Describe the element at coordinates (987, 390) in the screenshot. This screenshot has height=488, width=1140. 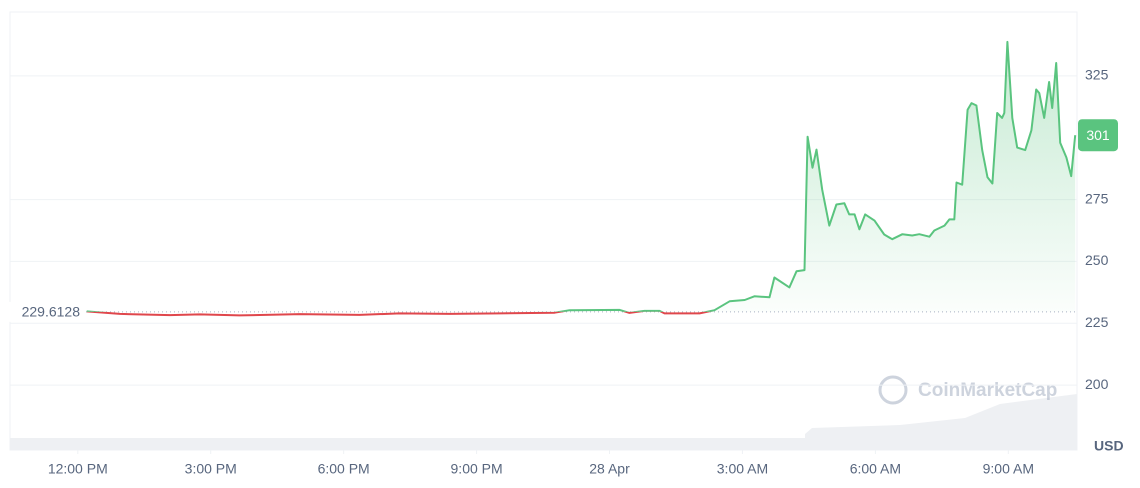
I see `watermark-text: CoinMarketCap` at that location.